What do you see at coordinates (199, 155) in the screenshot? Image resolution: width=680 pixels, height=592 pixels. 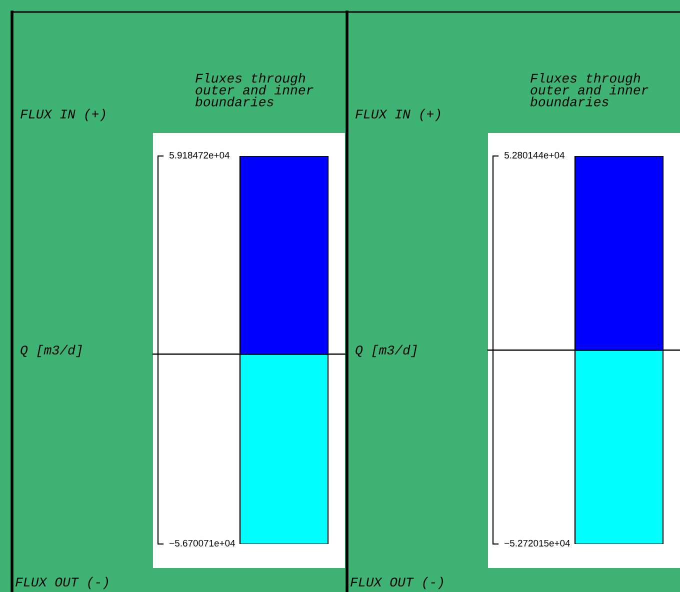 I see `y-tick-label: 5.918472e+04` at bounding box center [199, 155].